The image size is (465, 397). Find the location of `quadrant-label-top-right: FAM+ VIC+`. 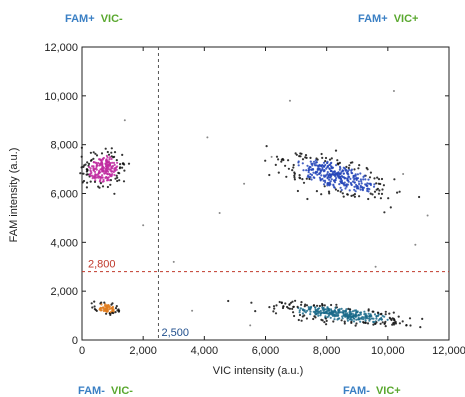

quadrant-label-top-right: FAM+ VIC+ is located at coordinates (388, 19).